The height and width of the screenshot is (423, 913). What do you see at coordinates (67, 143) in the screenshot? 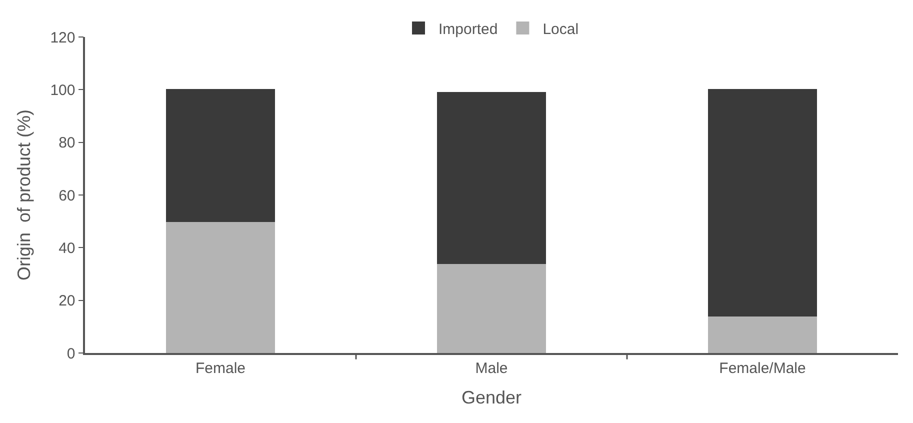
I see `y-tick-label: 80` at bounding box center [67, 143].